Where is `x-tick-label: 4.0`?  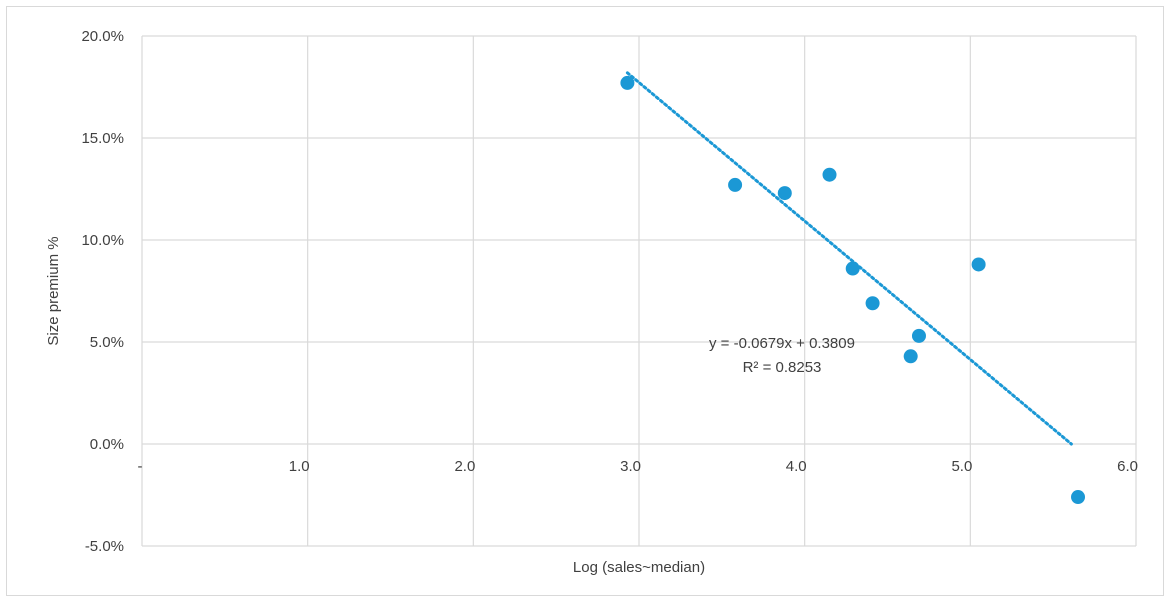 x-tick-label: 4.0 is located at coordinates (796, 466).